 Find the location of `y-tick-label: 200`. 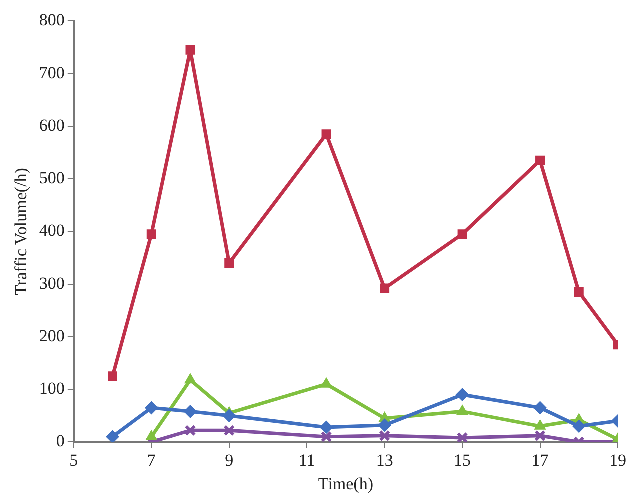

y-tick-label: 200 is located at coordinates (52, 336).